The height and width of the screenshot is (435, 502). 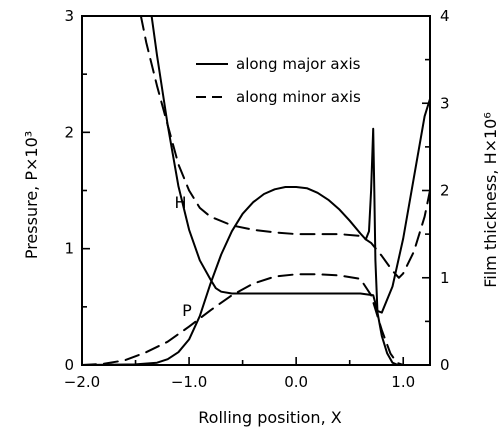 I want to click on annotations: HP, so click(x=183, y=256).